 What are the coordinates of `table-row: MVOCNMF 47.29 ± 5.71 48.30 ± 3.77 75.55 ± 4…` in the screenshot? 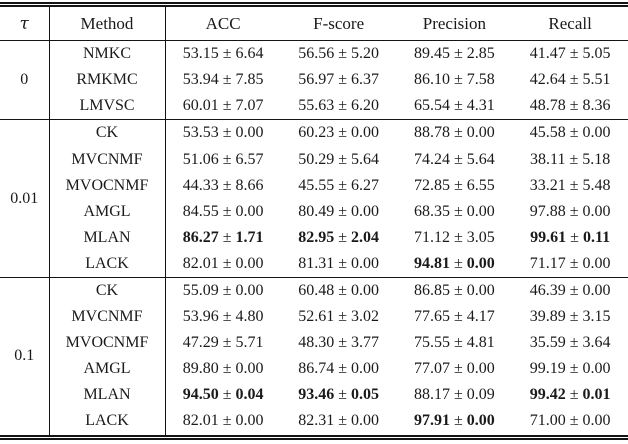 It's located at (314, 342).